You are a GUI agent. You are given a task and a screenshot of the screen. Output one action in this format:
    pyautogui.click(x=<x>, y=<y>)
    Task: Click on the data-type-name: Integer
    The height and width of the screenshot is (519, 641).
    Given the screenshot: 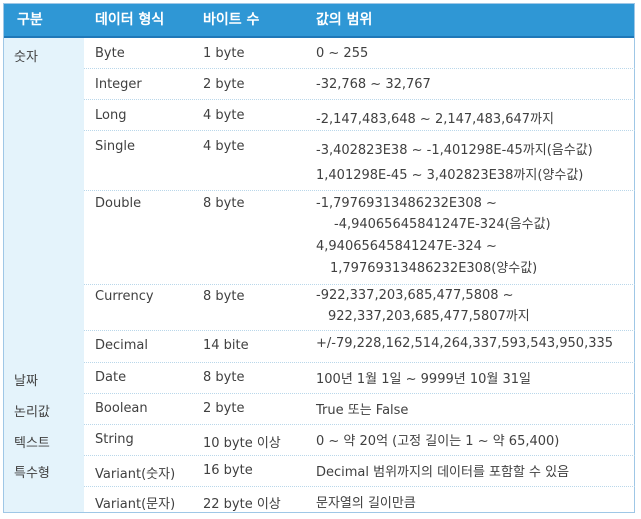 What is the action you would take?
    pyautogui.click(x=118, y=84)
    